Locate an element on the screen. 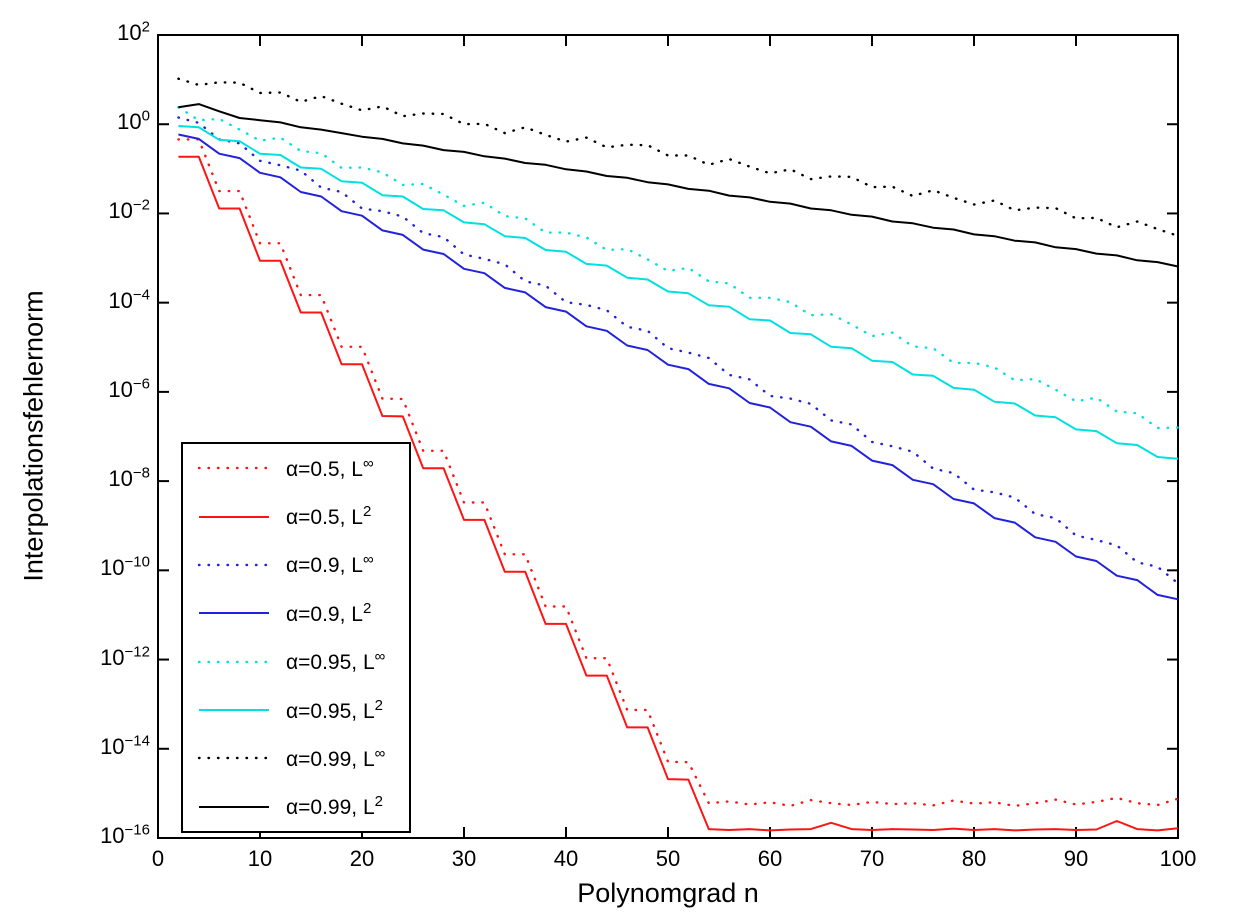 This screenshot has height=920, width=1240. legend-label-alpha09-l2: α=0.9, L2 is located at coordinates (329, 612).